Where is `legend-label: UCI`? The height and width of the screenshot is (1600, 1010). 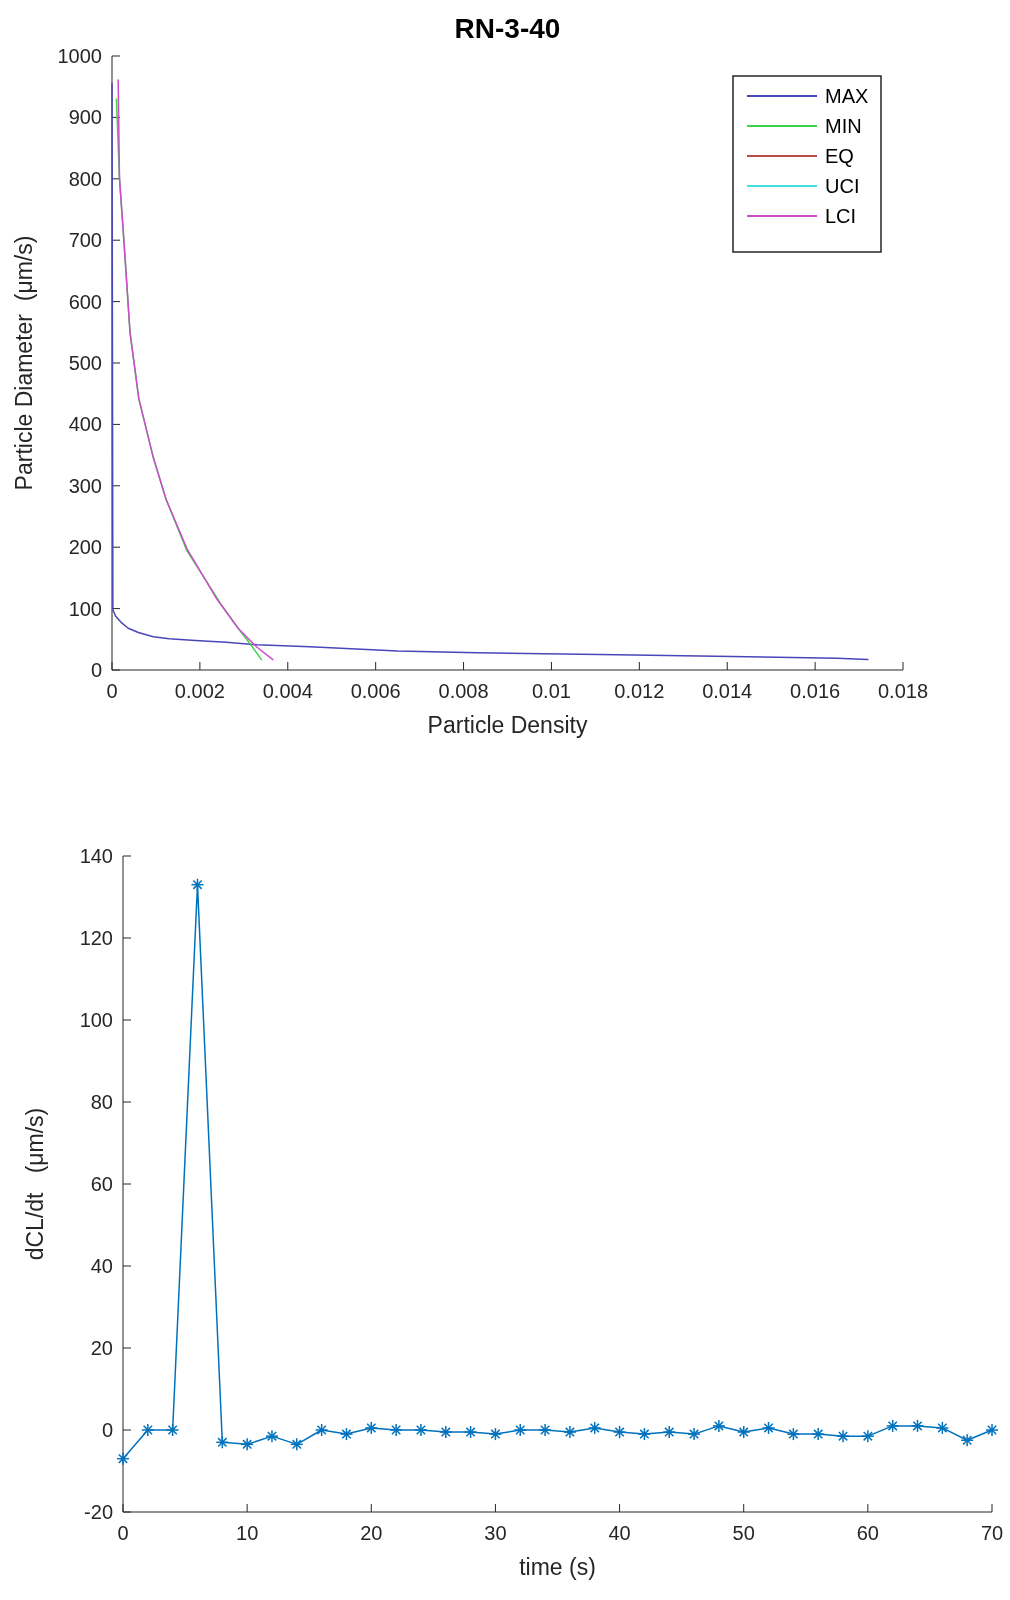 legend-label: UCI is located at coordinates (842, 186).